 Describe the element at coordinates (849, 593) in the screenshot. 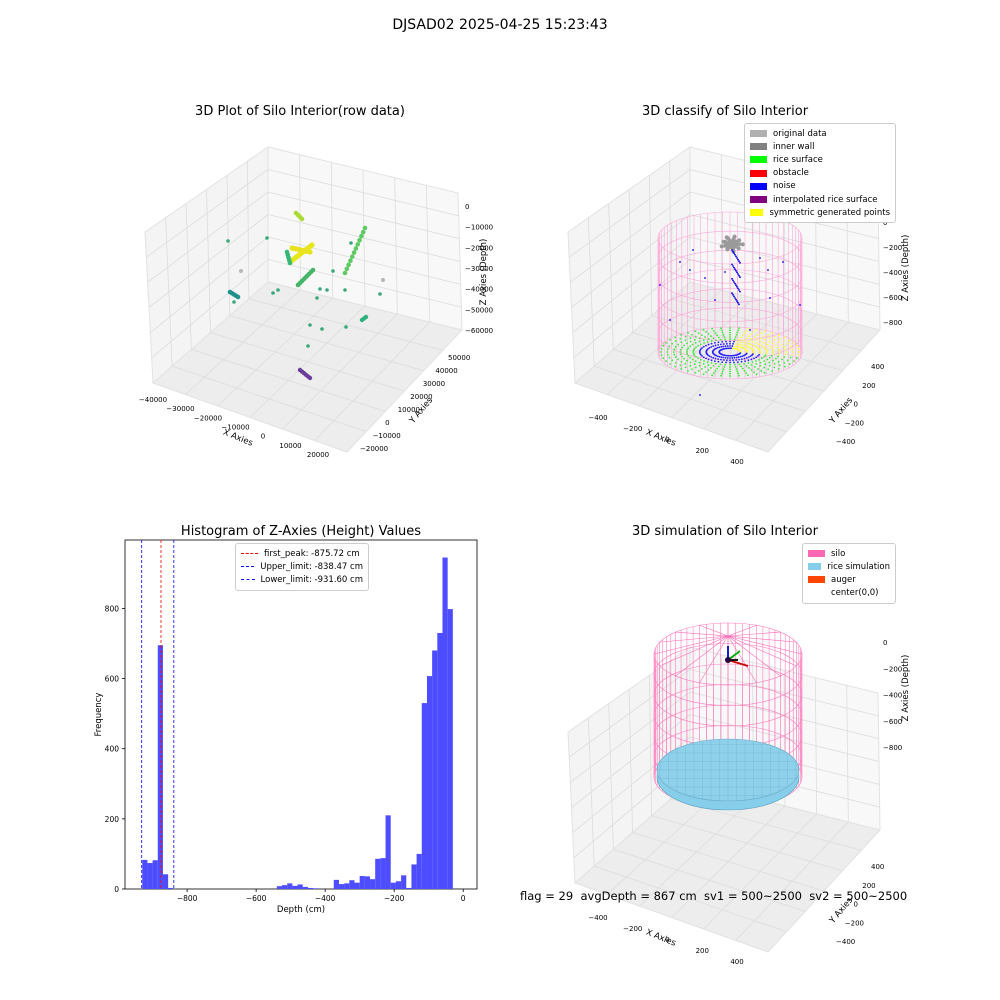

I see `simulation-legend-item: center(0,0)` at that location.